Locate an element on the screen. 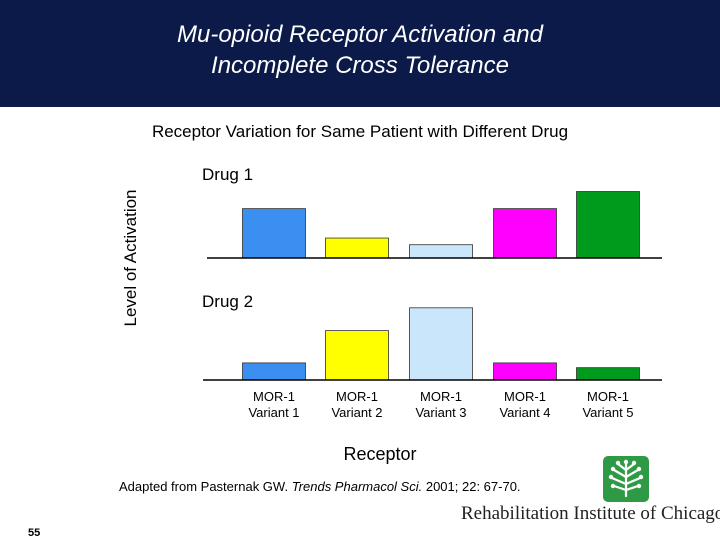 The width and height of the screenshot is (720, 540). citation-journal: Trends Pharmacol Sci. is located at coordinates (357, 486).